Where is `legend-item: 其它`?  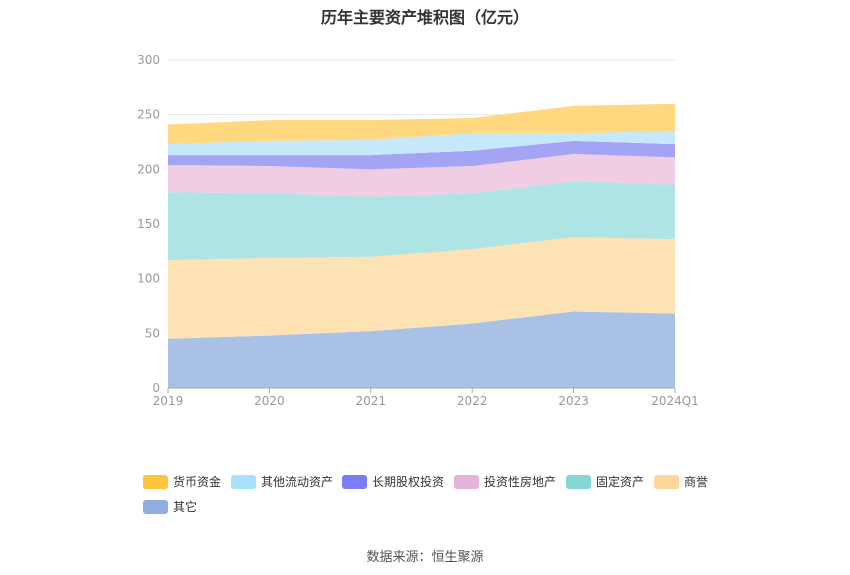 legend-item: 其它 is located at coordinates (170, 506).